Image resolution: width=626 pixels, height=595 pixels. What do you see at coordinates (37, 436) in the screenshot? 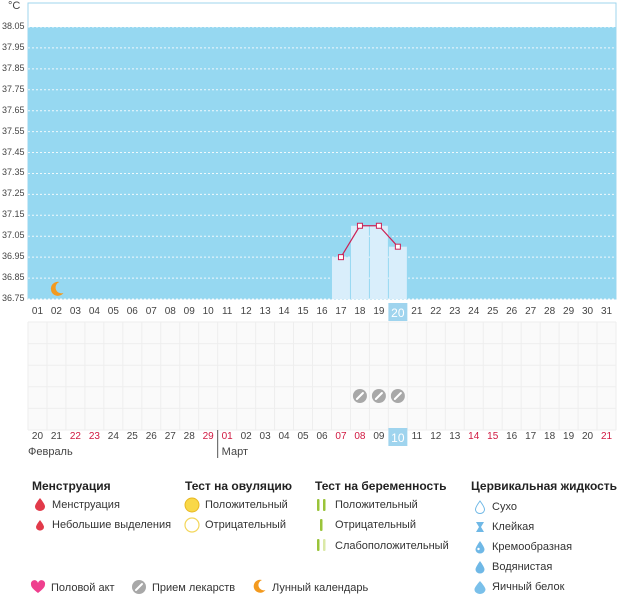
I see `calendar-day: 20` at bounding box center [37, 436].